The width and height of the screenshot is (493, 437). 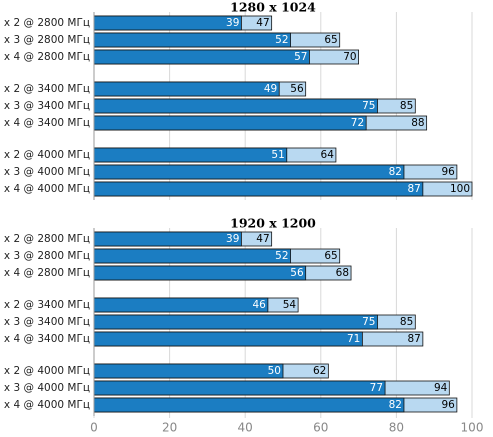 What do you see at coordinates (319, 371) in the screenshot?
I see `value-label: 62` at bounding box center [319, 371].